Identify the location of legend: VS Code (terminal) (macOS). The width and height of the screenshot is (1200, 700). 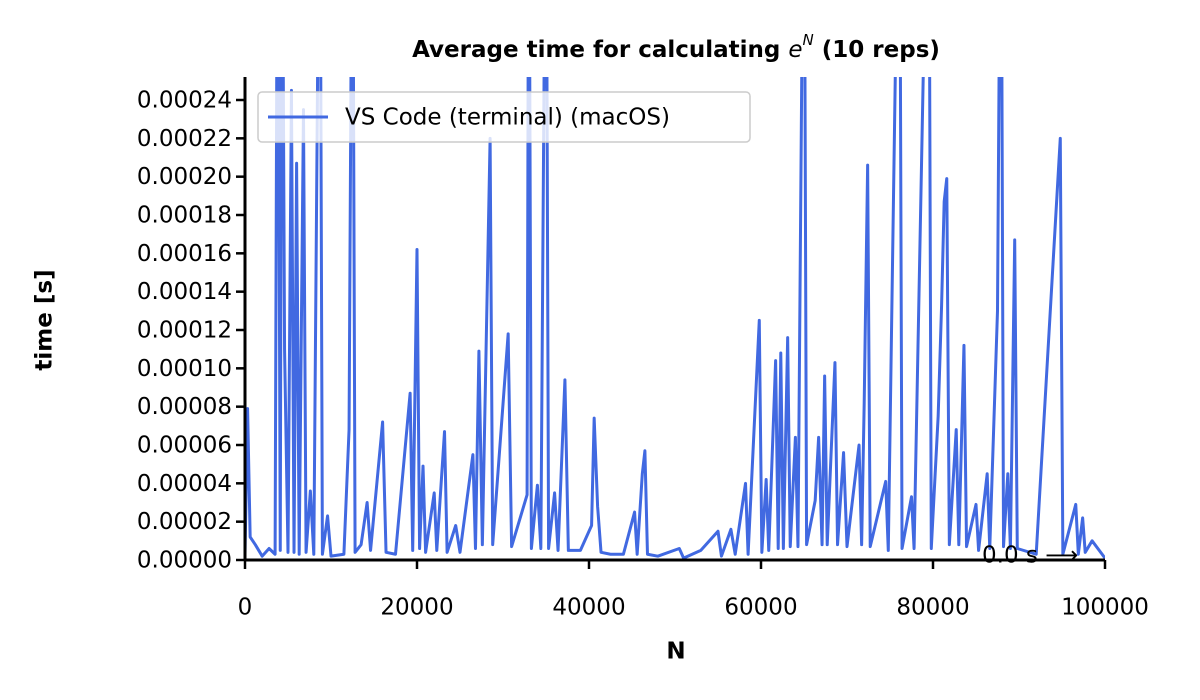
(504, 117).